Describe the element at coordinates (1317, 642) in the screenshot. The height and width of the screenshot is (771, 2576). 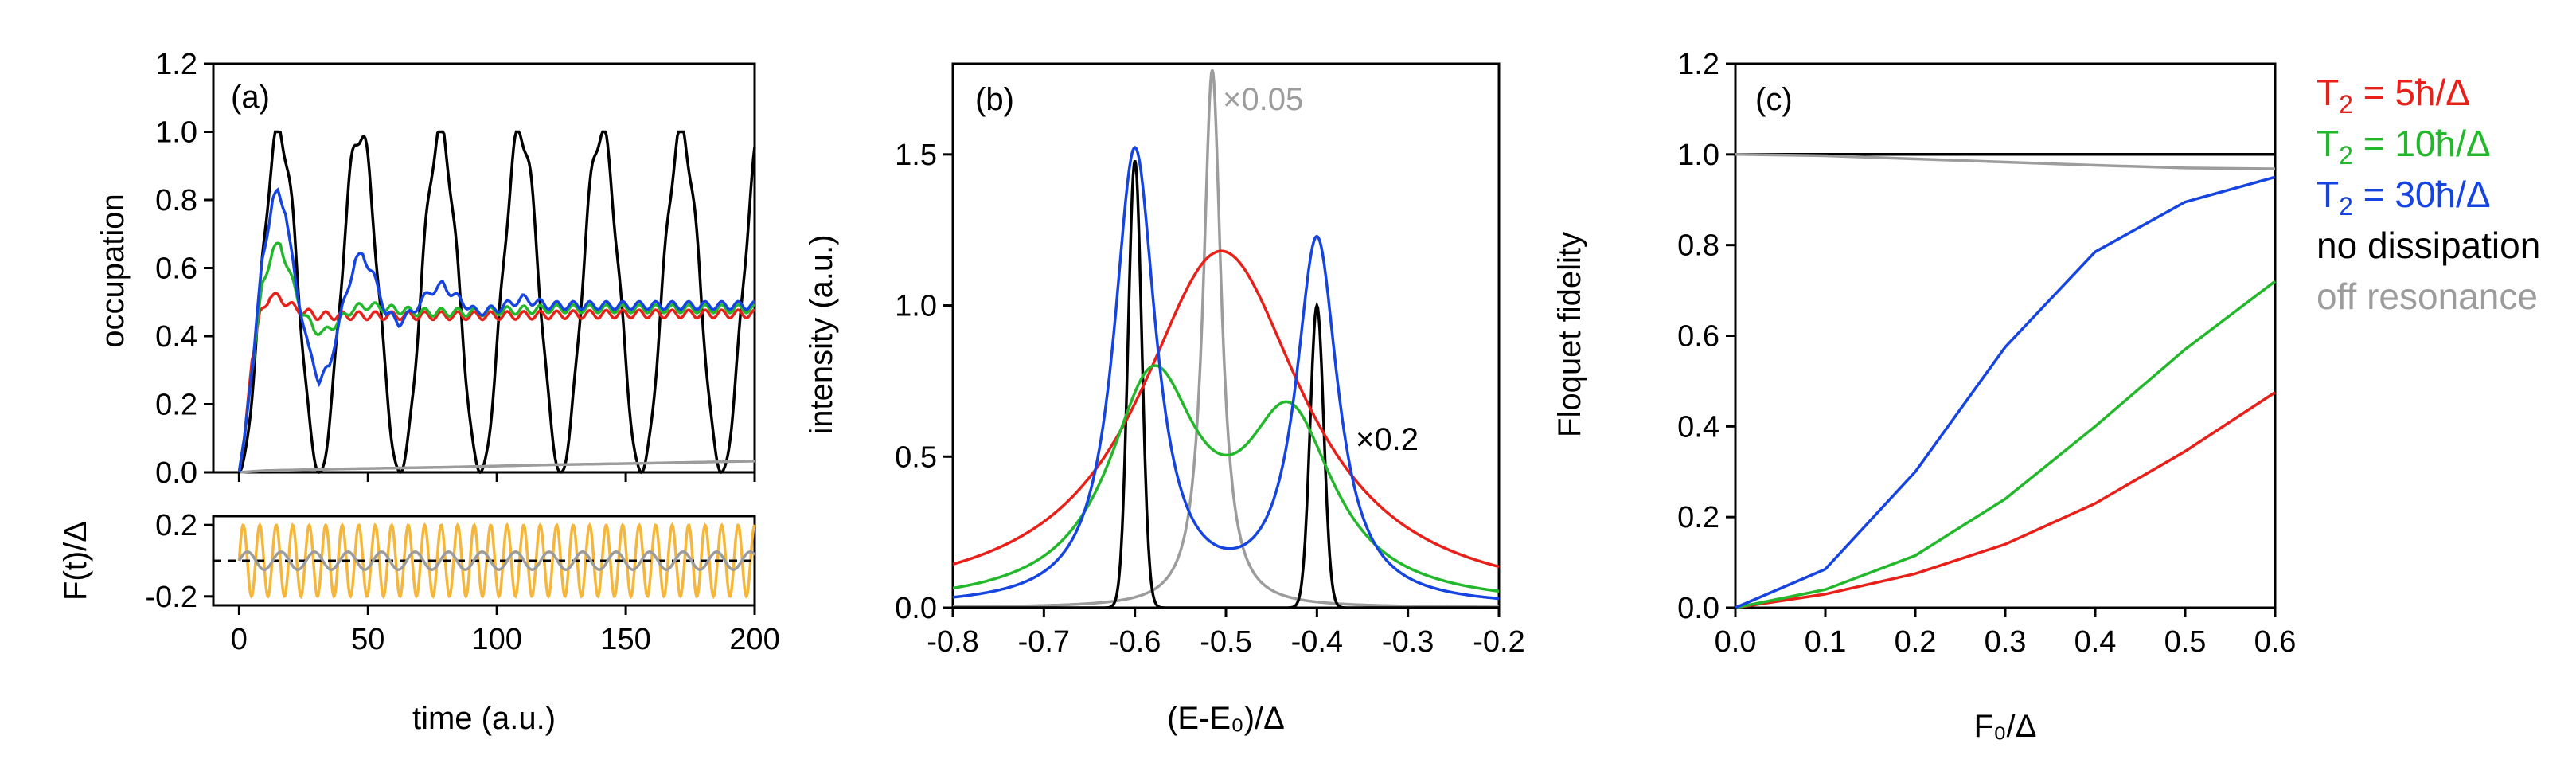
I see `panel-b-xtick-label: -0.4` at that location.